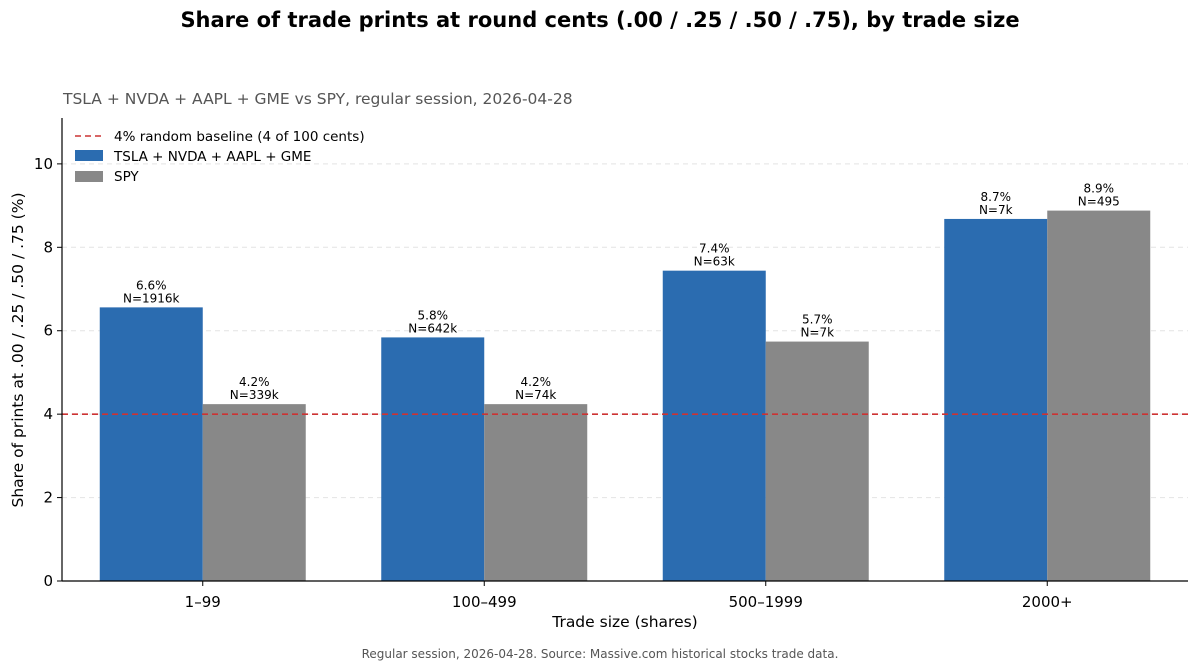  What do you see at coordinates (817, 333) in the screenshot?
I see `bar-count-label-series-2-3: N=7k` at bounding box center [817, 333].